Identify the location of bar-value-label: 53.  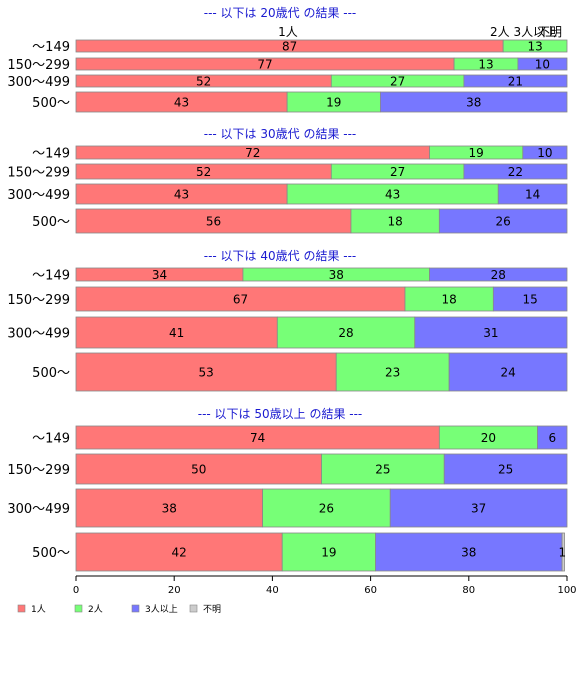
(205, 373).